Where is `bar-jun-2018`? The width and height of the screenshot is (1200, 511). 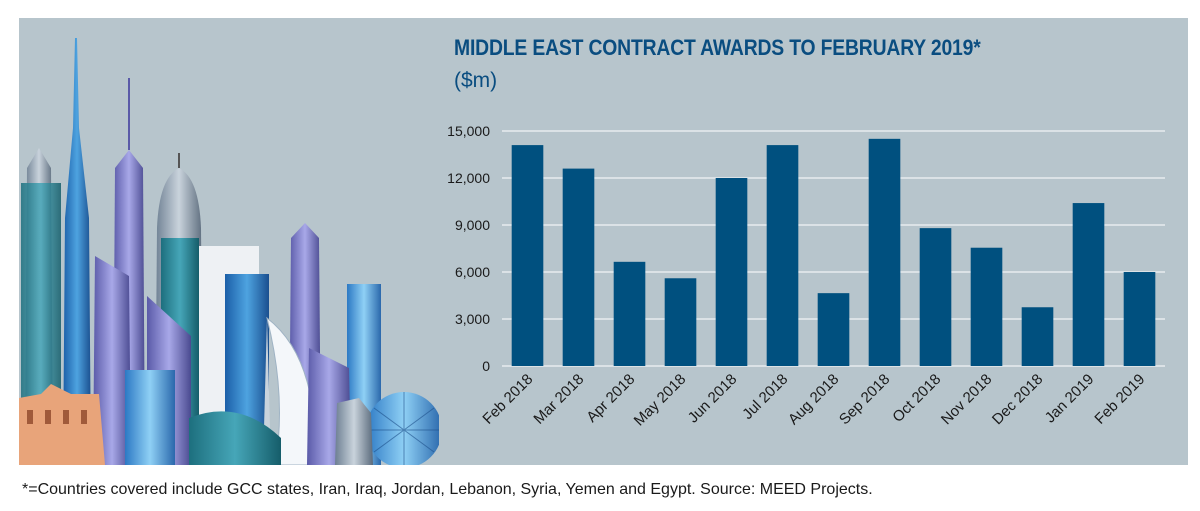
bar-jun-2018 is located at coordinates (731, 272).